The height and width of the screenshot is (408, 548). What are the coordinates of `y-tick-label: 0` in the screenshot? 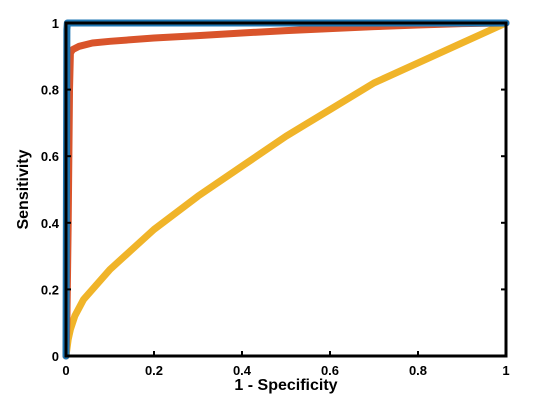 It's located at (55, 356).